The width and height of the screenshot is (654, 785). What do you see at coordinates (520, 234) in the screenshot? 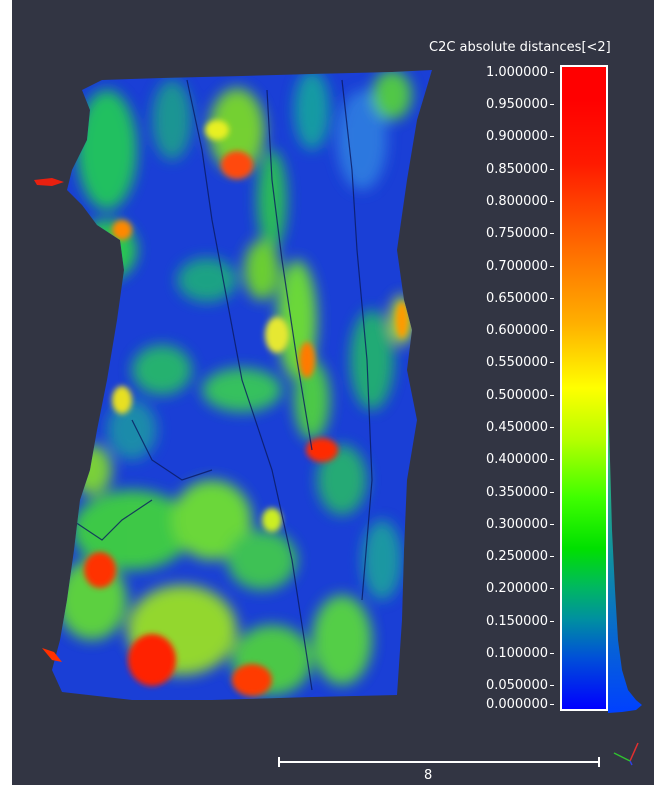
I see `tick-label: 0.750000` at bounding box center [520, 234].